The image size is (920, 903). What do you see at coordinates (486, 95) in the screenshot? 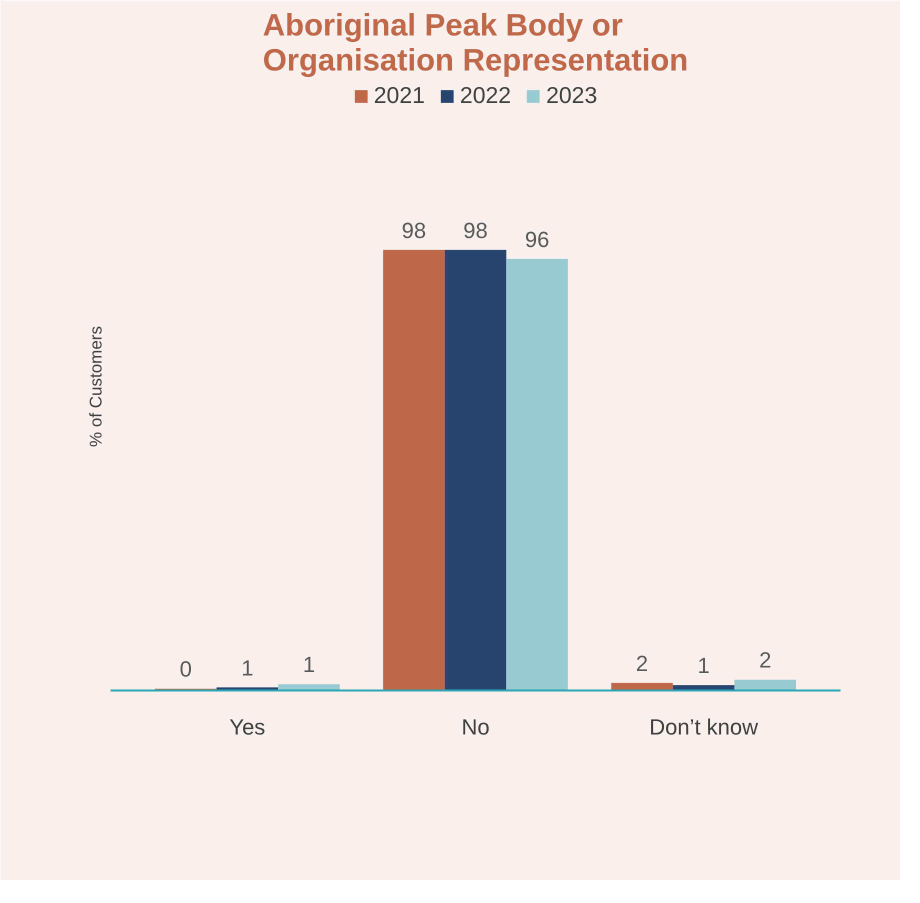
I see `legend-label: 2022` at bounding box center [486, 95].